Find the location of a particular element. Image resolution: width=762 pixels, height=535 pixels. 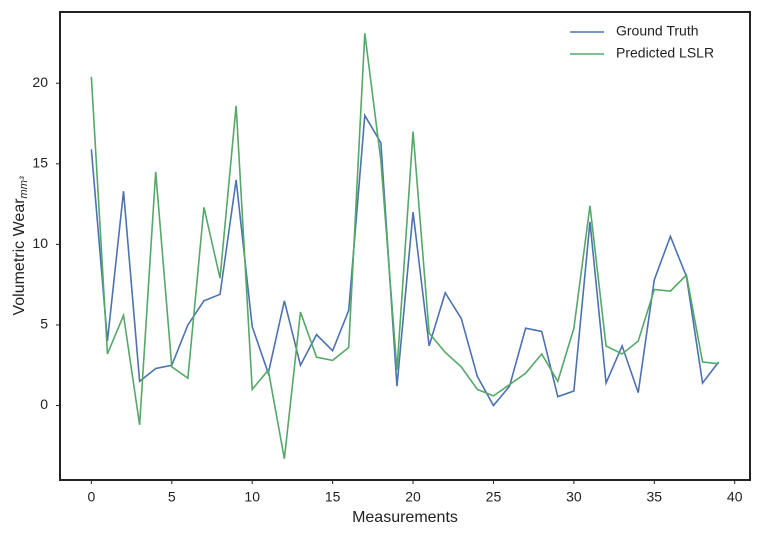

x-tick-label: 15 is located at coordinates (333, 497).